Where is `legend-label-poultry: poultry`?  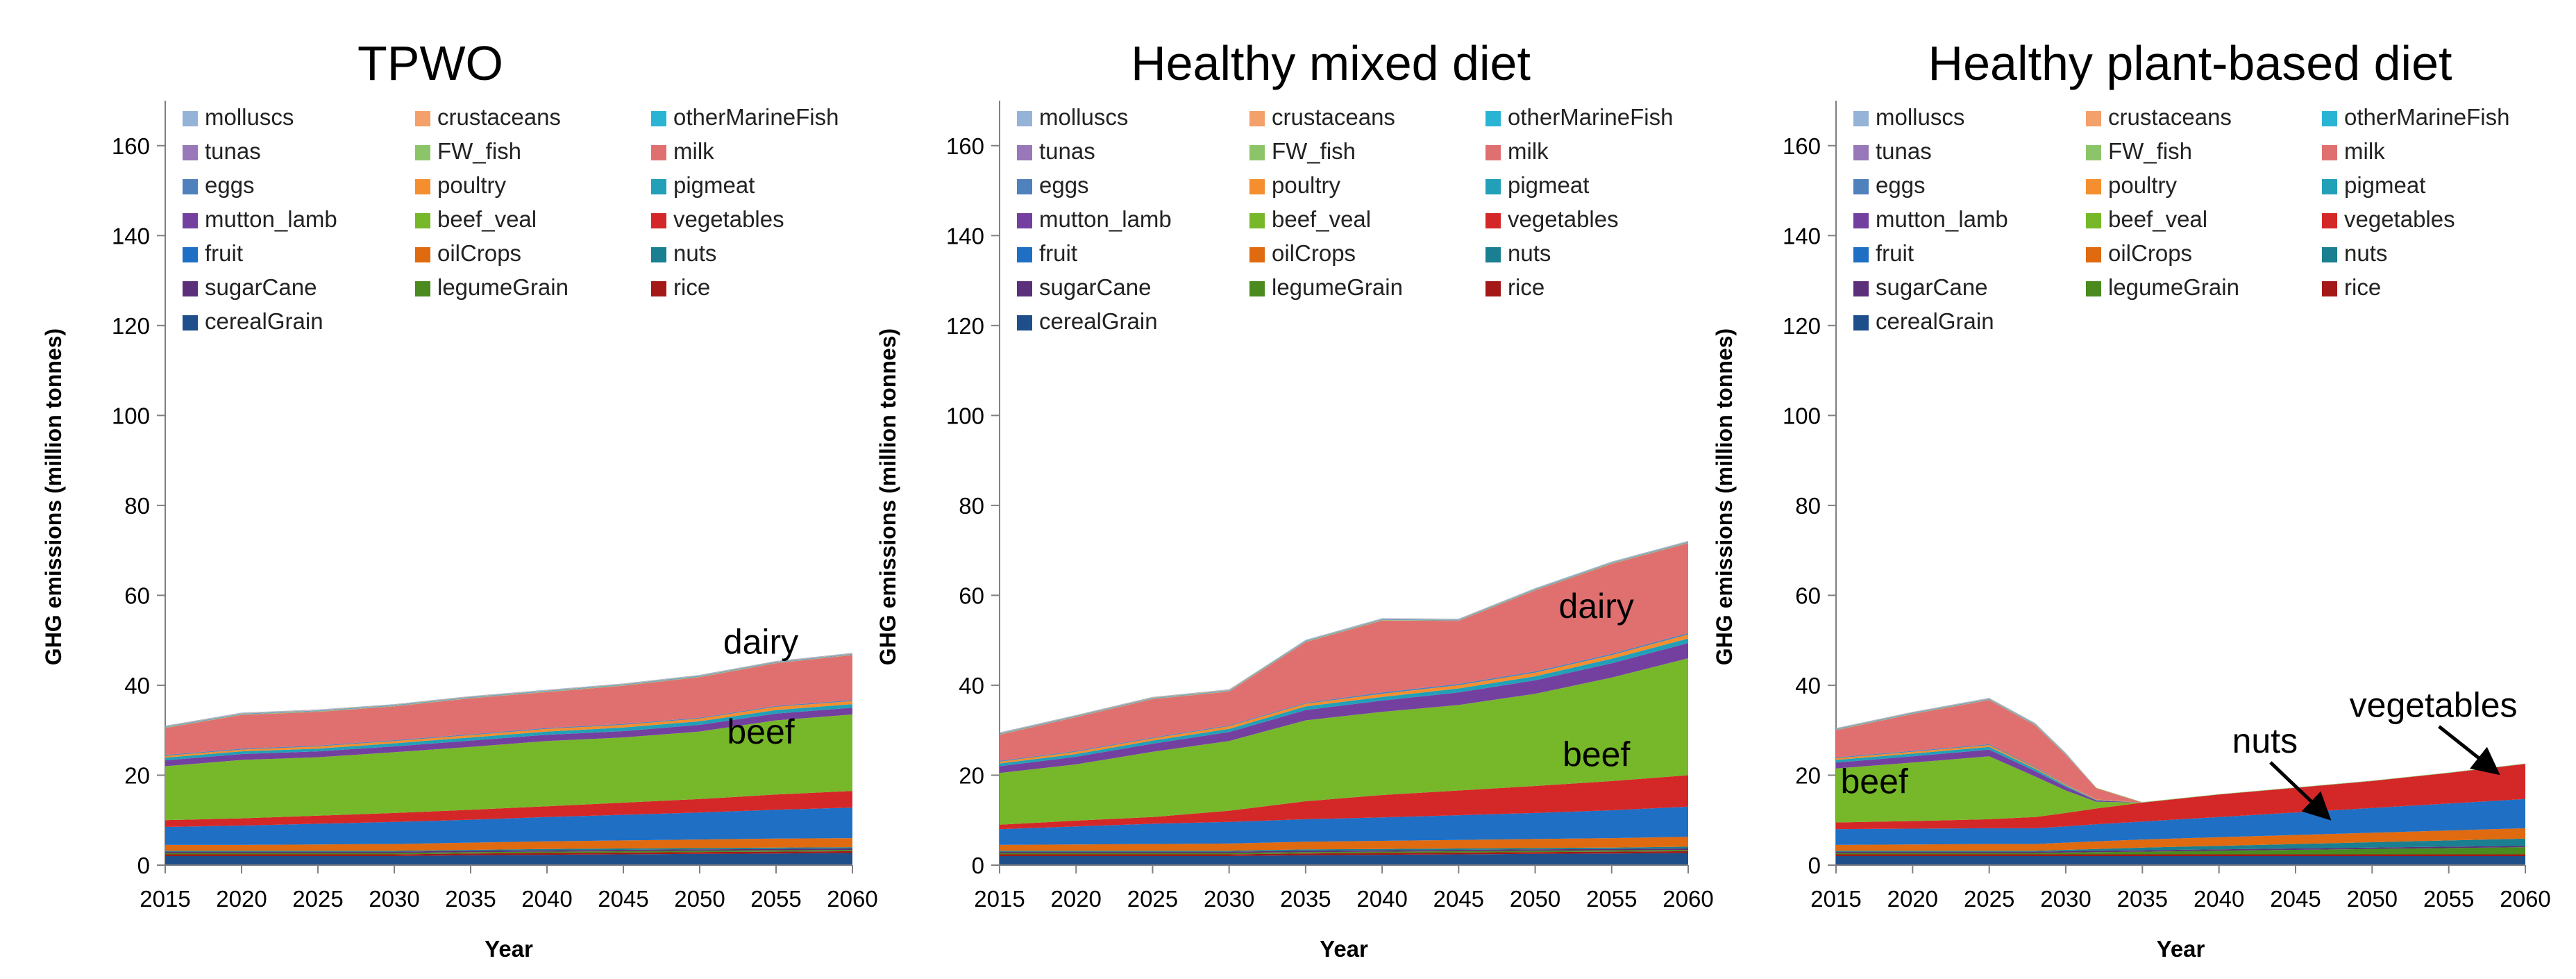
legend-label-poultry: poultry is located at coordinates (2143, 185).